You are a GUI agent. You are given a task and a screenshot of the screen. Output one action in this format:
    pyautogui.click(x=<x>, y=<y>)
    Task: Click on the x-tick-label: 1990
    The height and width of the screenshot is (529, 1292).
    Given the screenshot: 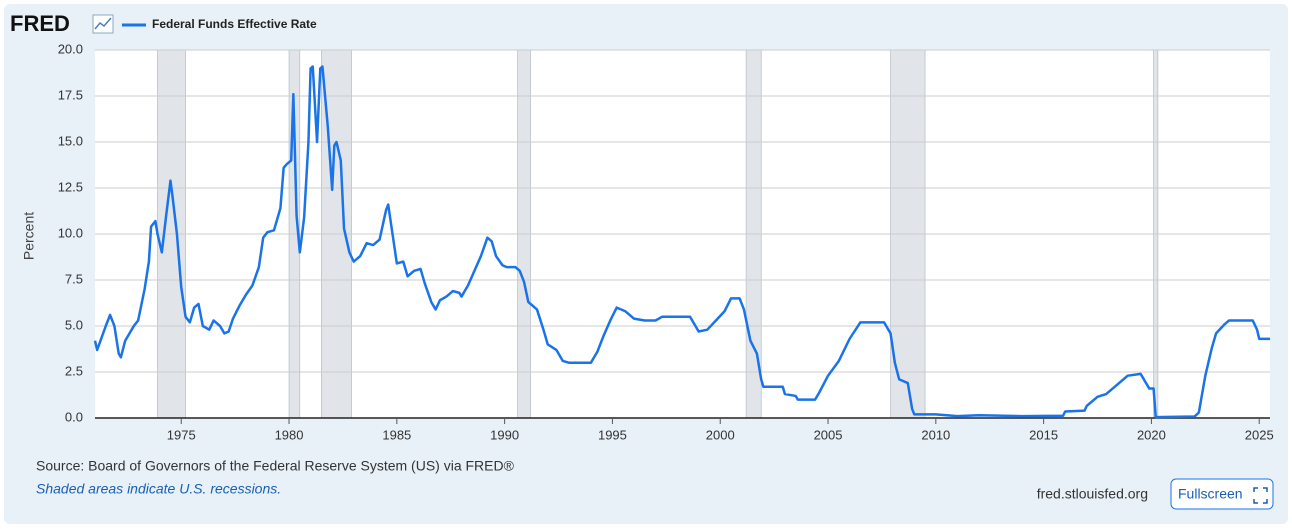 What is the action you would take?
    pyautogui.click(x=504, y=434)
    